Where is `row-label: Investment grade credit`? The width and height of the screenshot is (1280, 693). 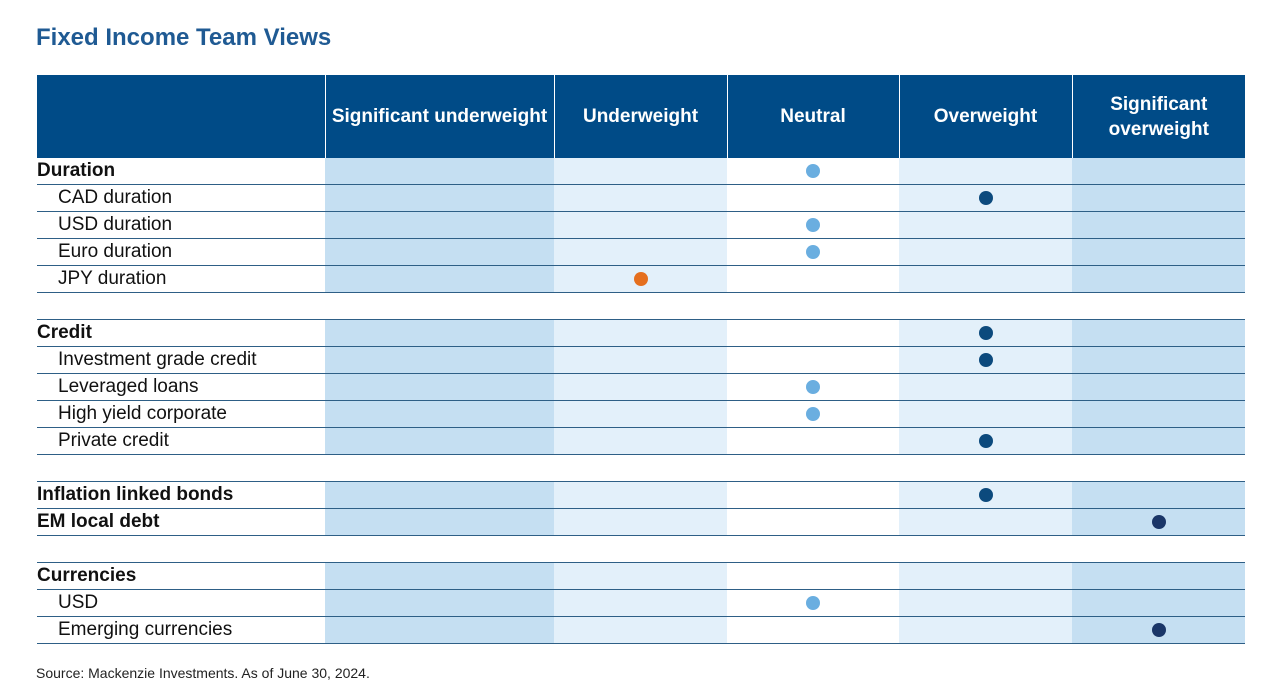
row-label: Investment grade credit is located at coordinates (181, 360).